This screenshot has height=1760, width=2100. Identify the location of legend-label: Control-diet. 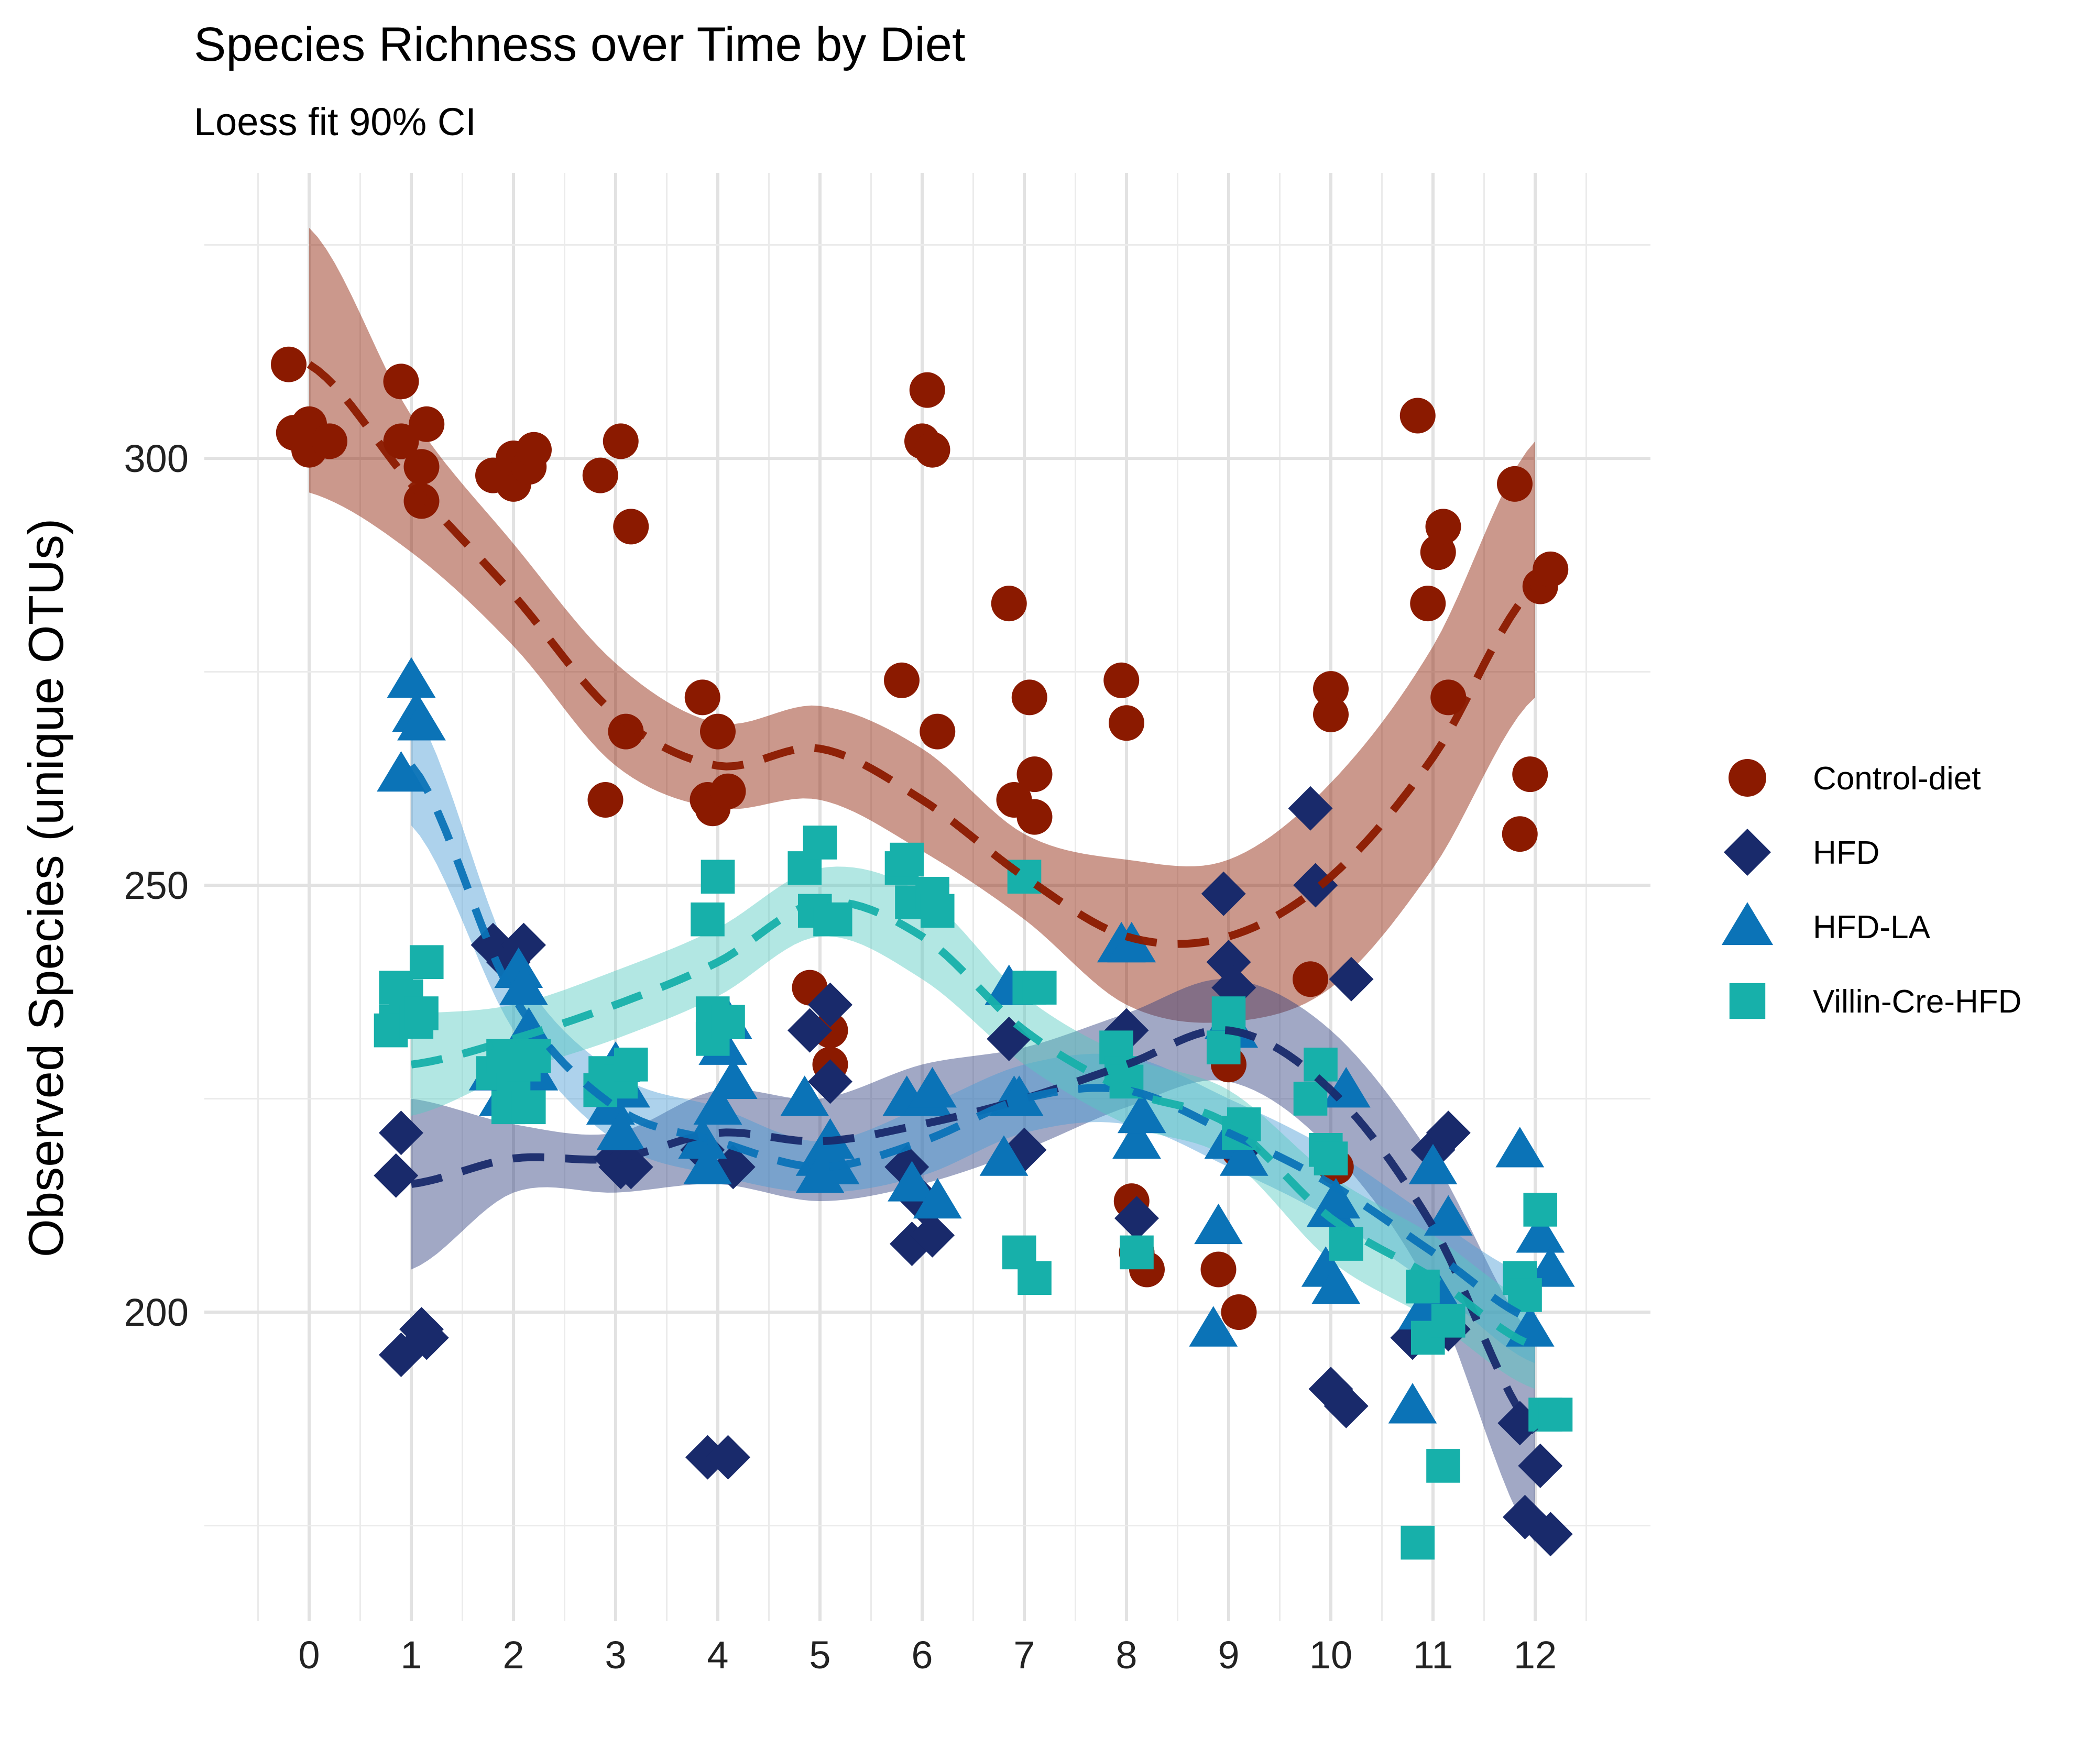
(1897, 779).